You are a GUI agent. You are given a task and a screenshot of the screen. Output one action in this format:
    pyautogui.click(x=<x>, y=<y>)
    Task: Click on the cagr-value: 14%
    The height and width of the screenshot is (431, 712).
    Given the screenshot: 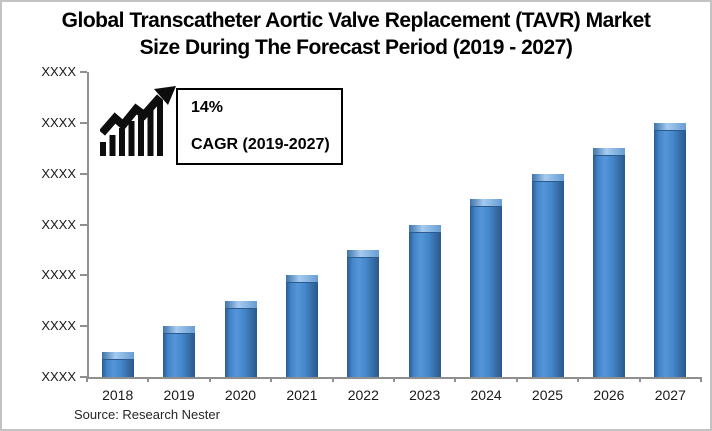 What is the action you would take?
    pyautogui.click(x=207, y=107)
    